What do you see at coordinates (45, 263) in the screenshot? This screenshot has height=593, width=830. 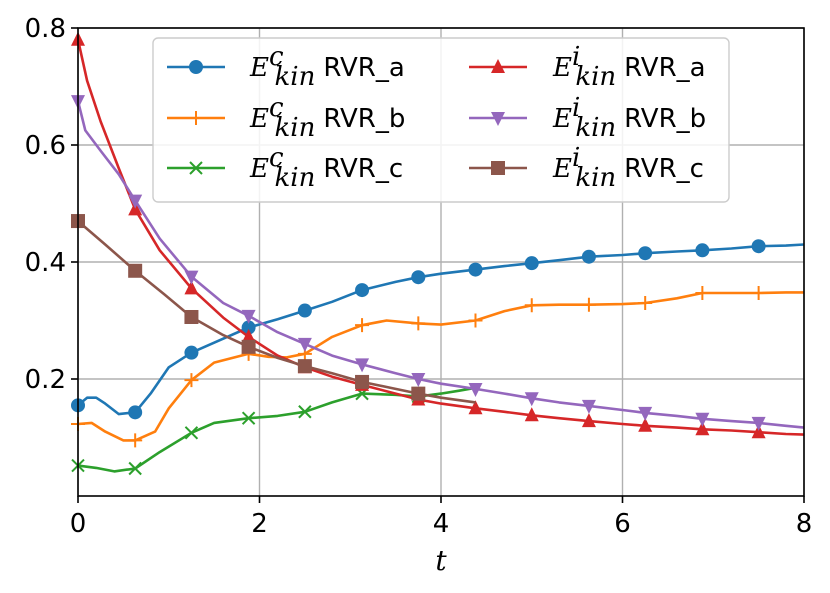 I see `y-tick-label: 0.4` at bounding box center [45, 263].